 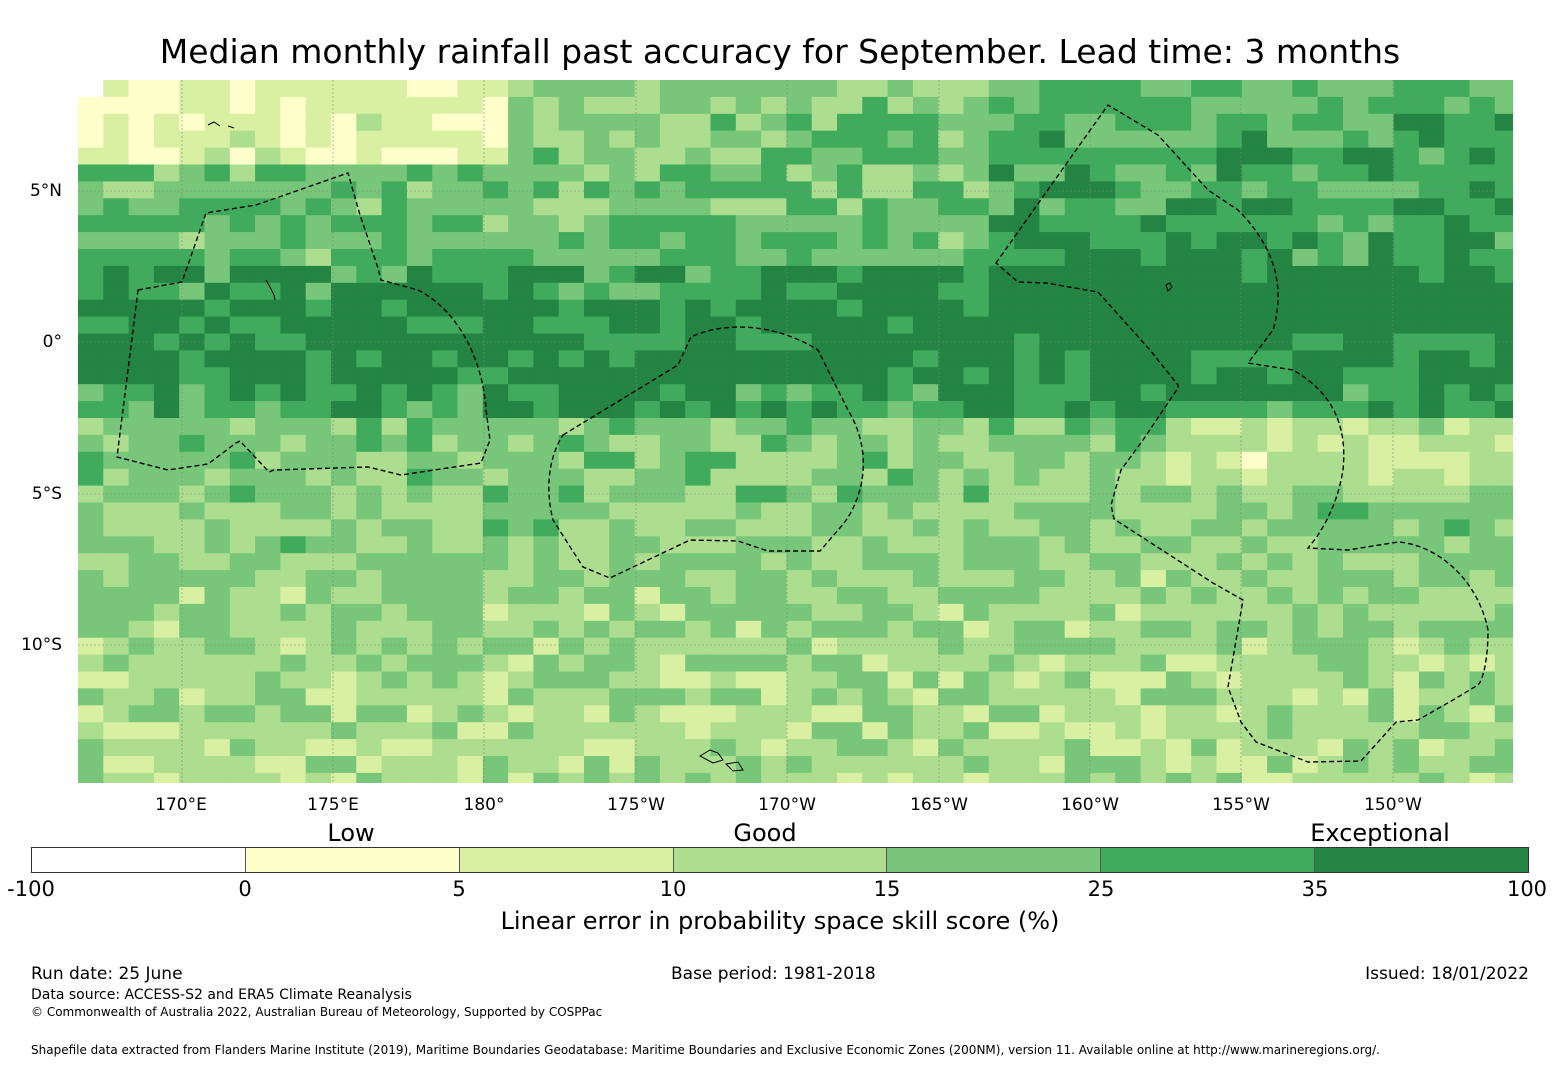 What do you see at coordinates (780, 860) in the screenshot?
I see `colorbar` at bounding box center [780, 860].